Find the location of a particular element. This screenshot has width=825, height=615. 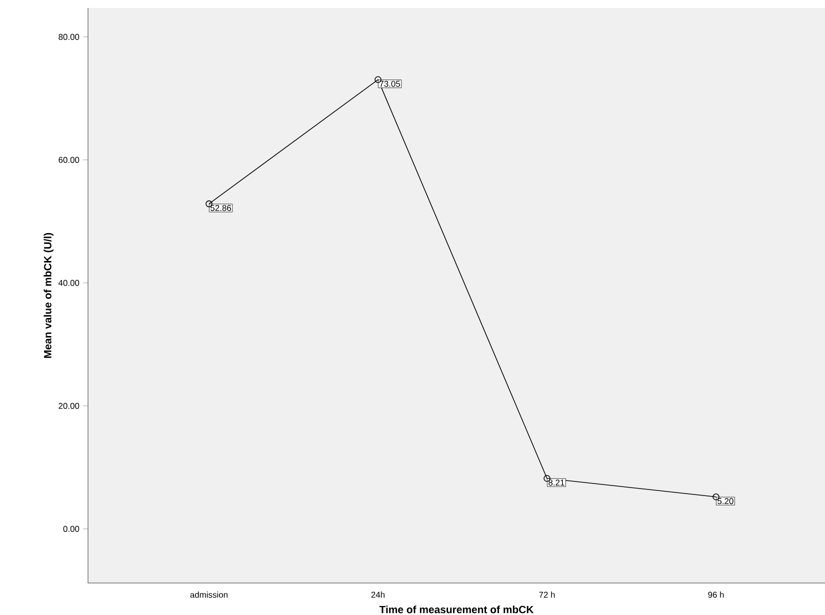

y-axis-title: Mean value of mbCK (U/l) is located at coordinates (49, 295).